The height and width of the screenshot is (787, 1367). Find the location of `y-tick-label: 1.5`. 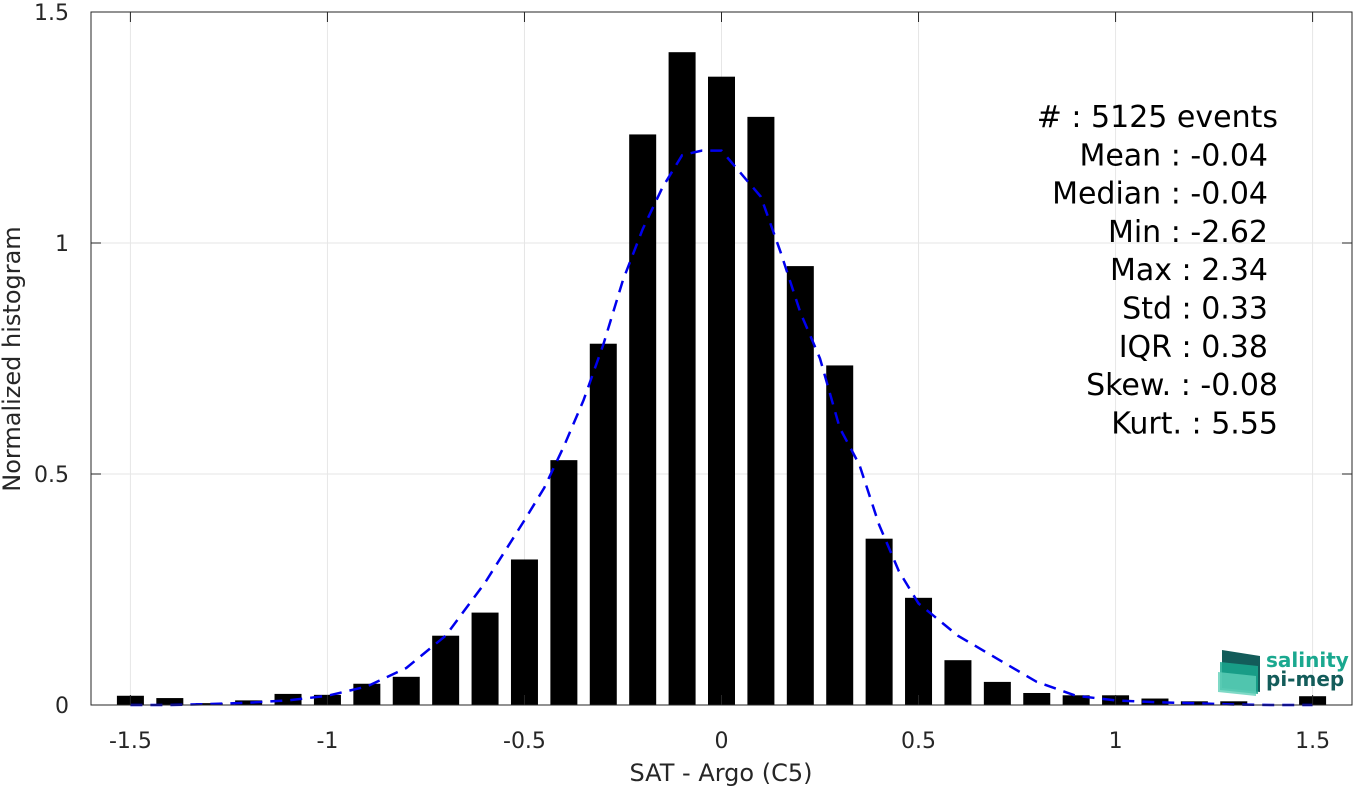

y-tick-label: 1.5 is located at coordinates (51, 13).